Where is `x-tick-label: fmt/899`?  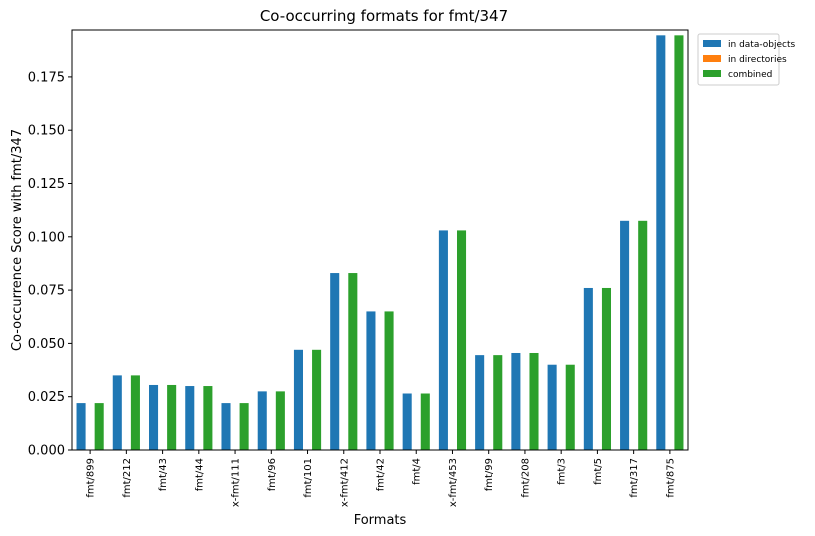
x-tick-label: fmt/899 is located at coordinates (91, 478).